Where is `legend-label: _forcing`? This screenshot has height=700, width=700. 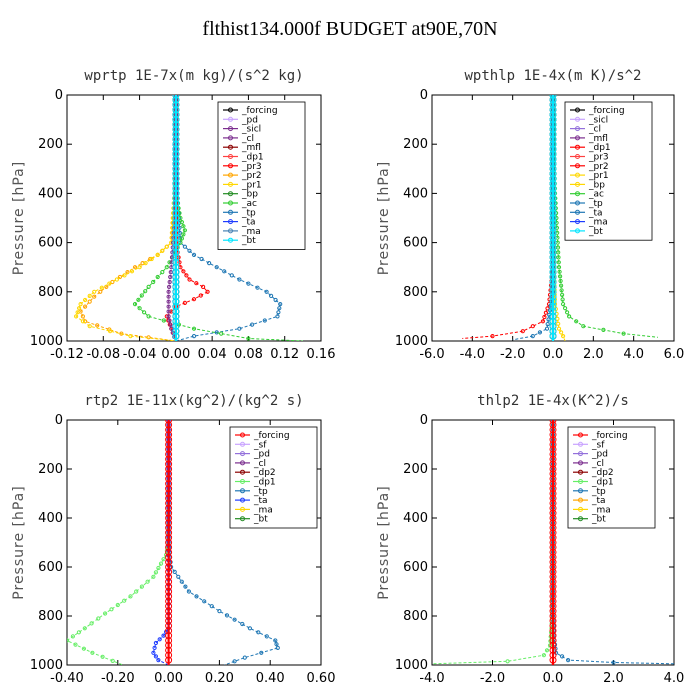 legend-label: _forcing is located at coordinates (606, 111).